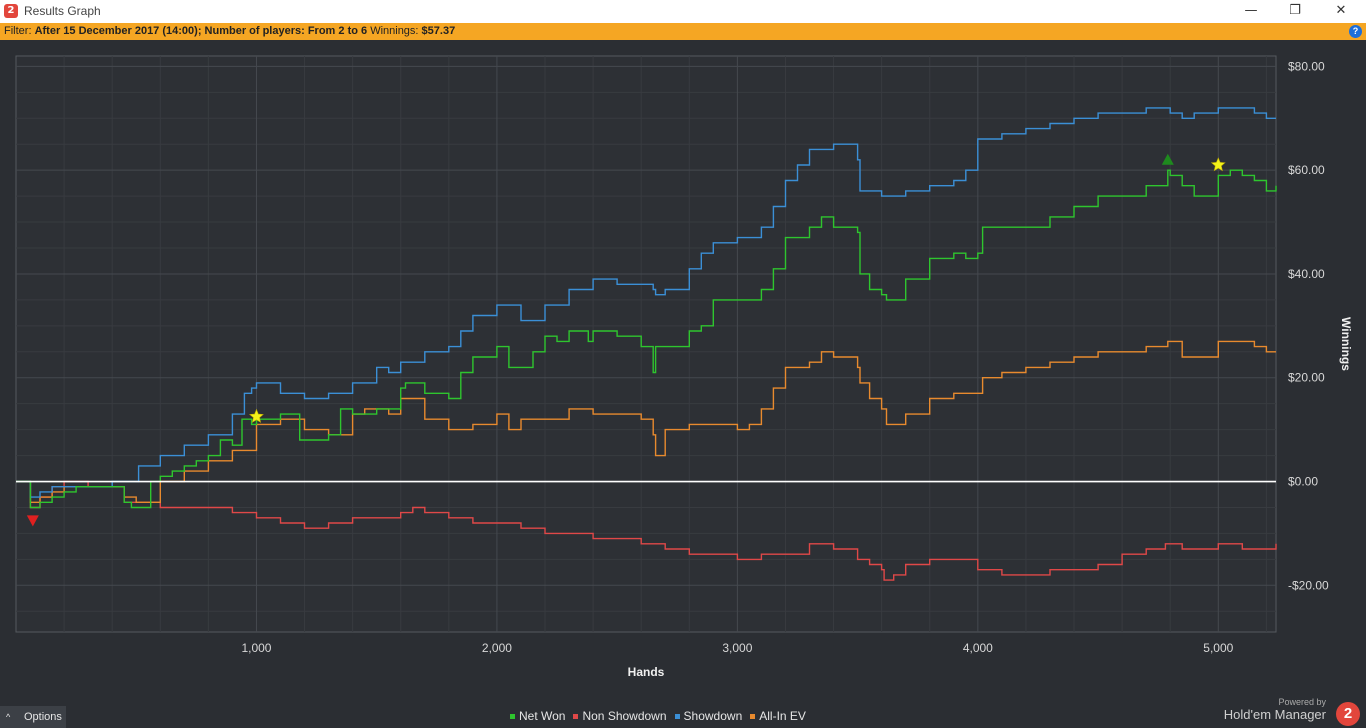  What do you see at coordinates (1218, 648) in the screenshot?
I see `x-tick-label: 5,000` at bounding box center [1218, 648].